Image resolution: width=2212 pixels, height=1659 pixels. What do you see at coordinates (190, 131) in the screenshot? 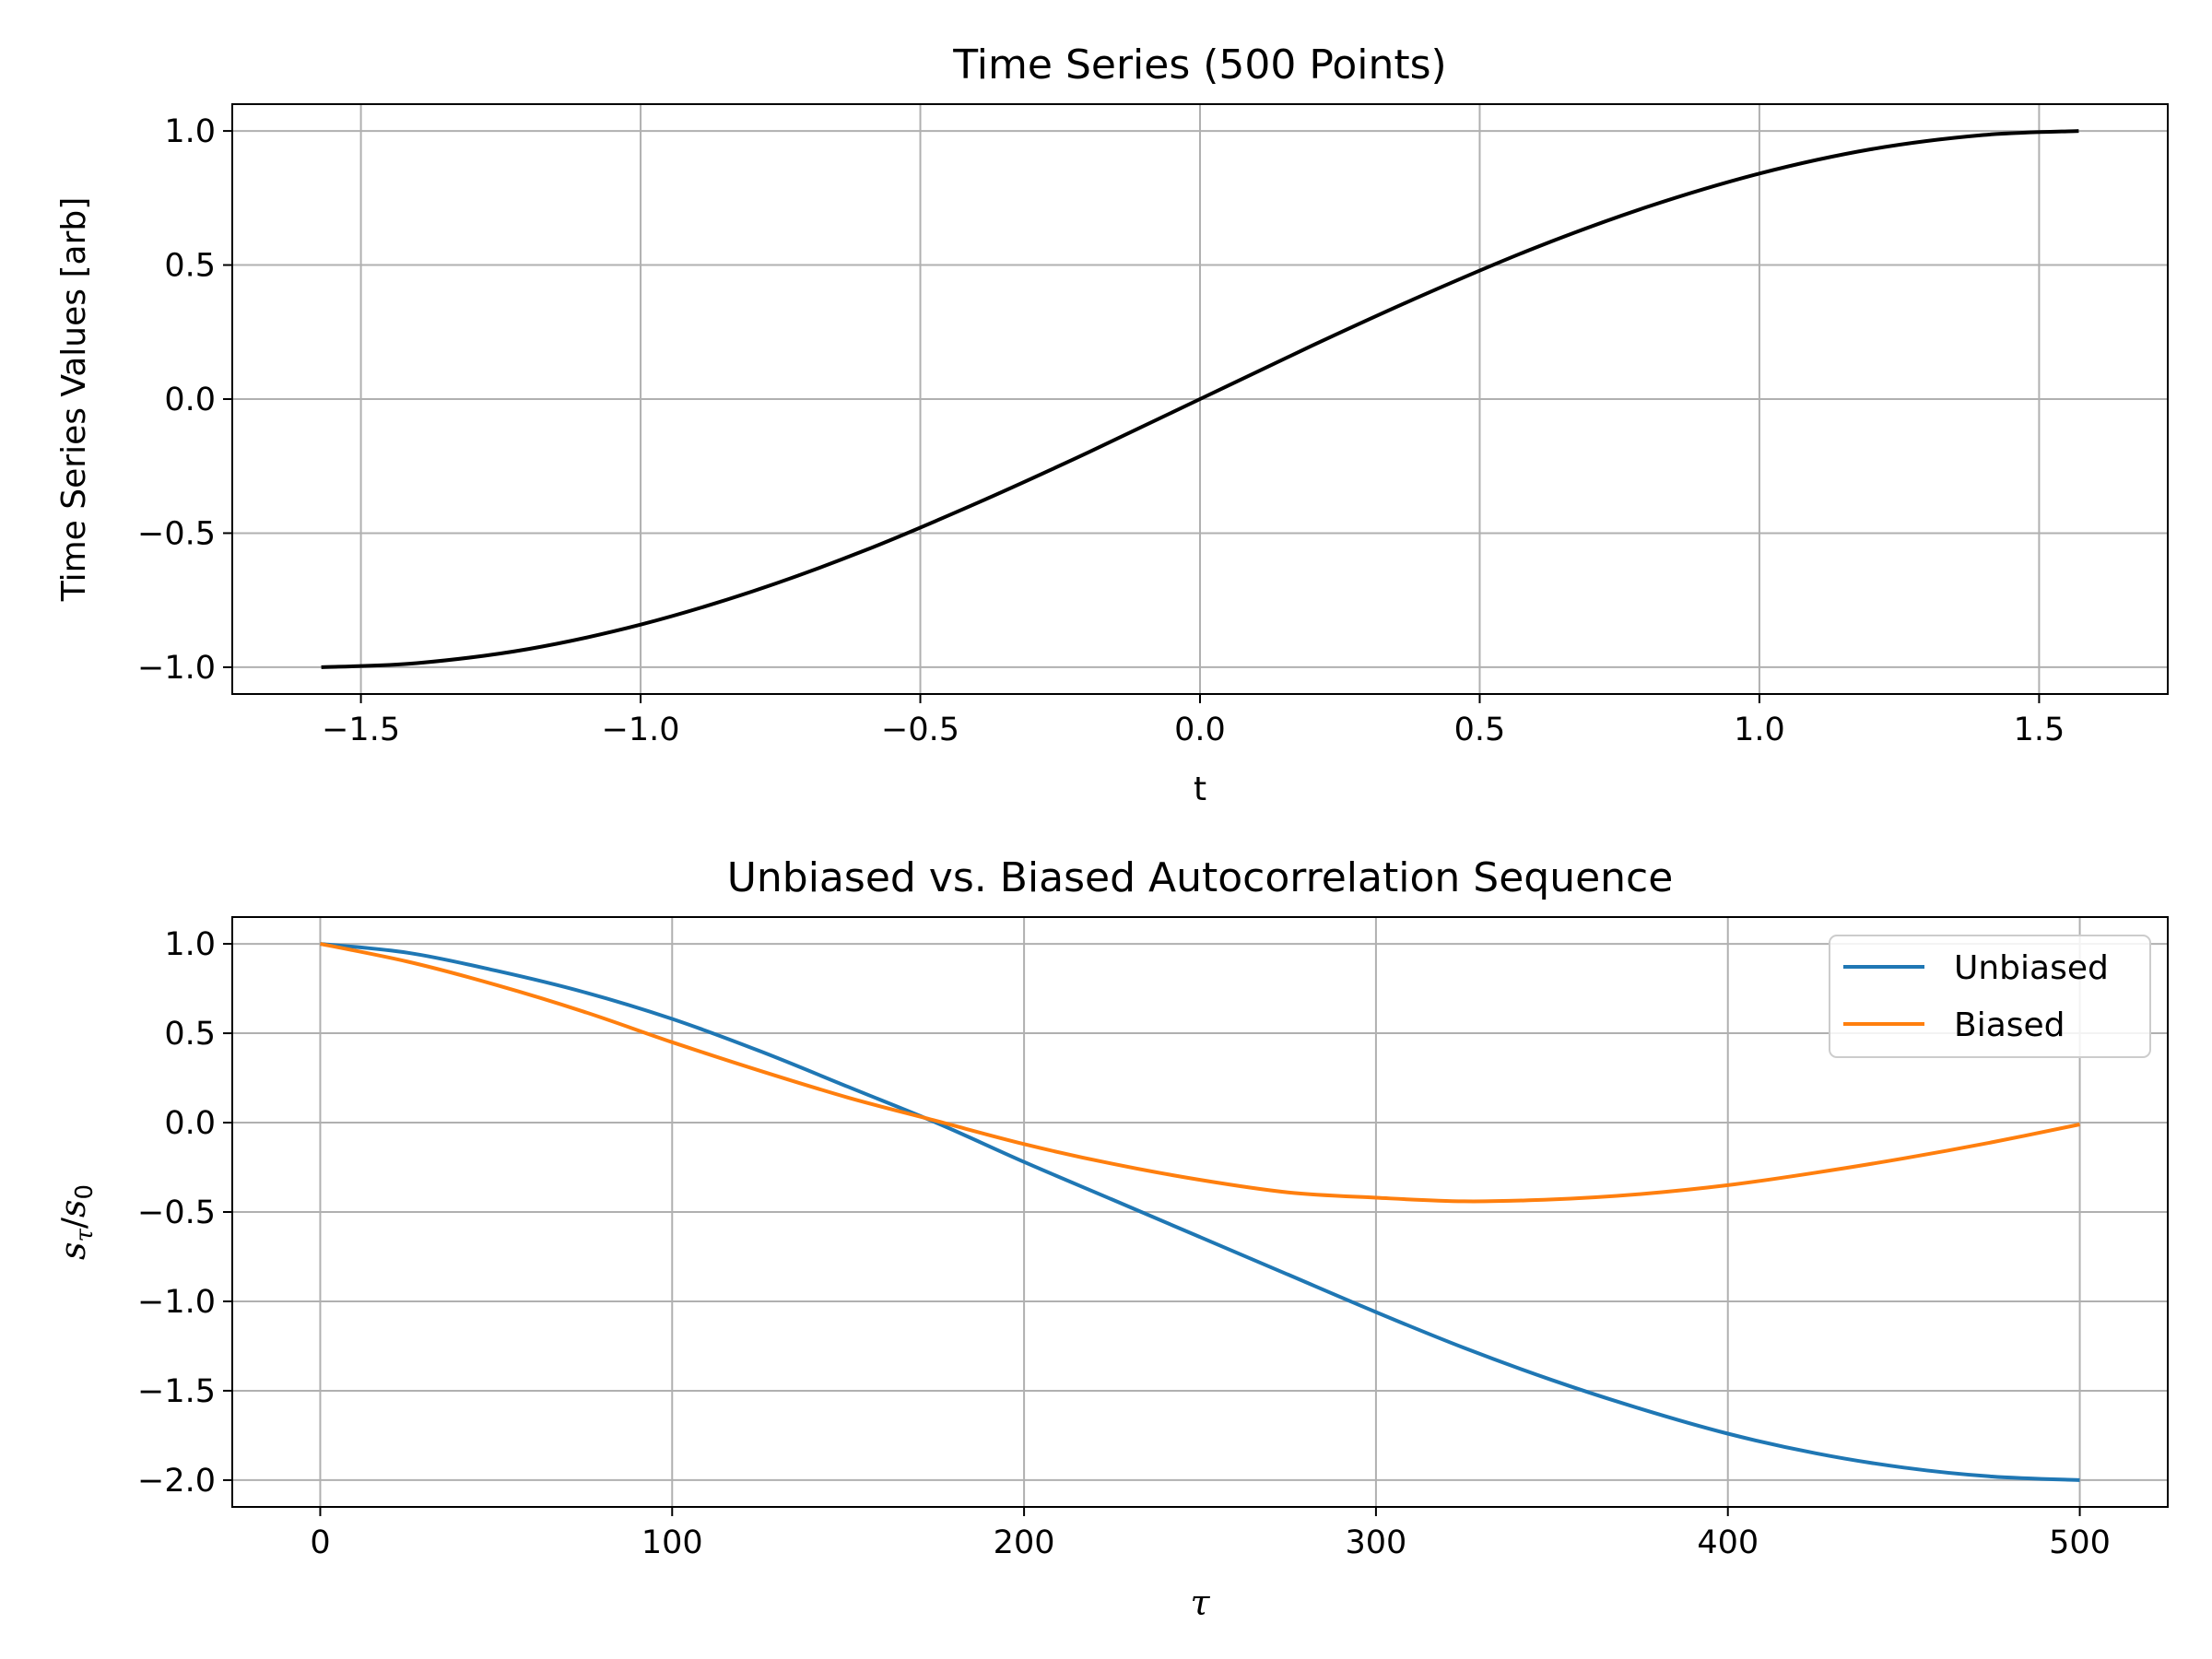
I see `time-series-ytick-label-0: 1.0` at bounding box center [190, 131].